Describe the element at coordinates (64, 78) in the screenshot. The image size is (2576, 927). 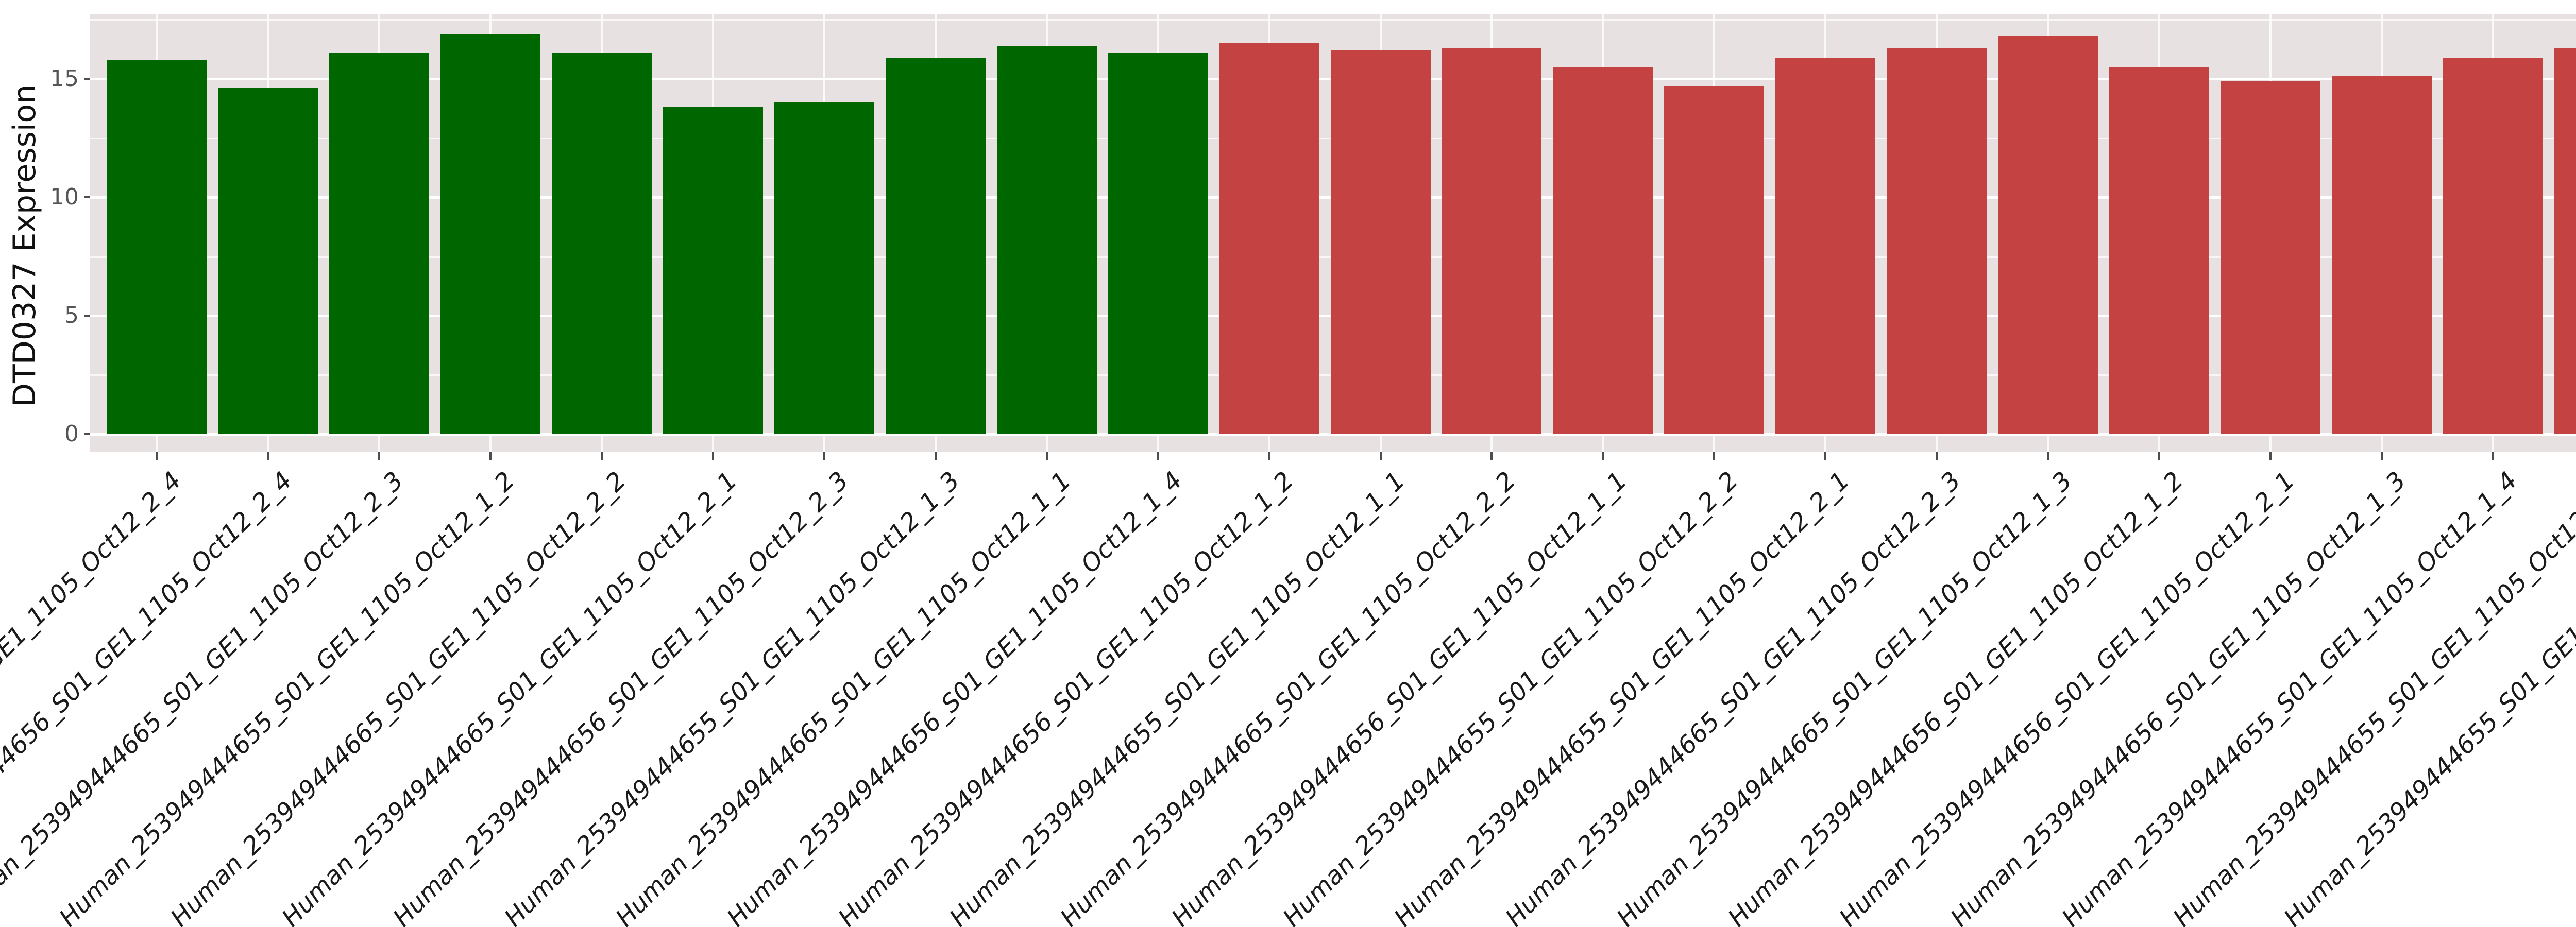
I see `y-tick-label: 15` at that location.